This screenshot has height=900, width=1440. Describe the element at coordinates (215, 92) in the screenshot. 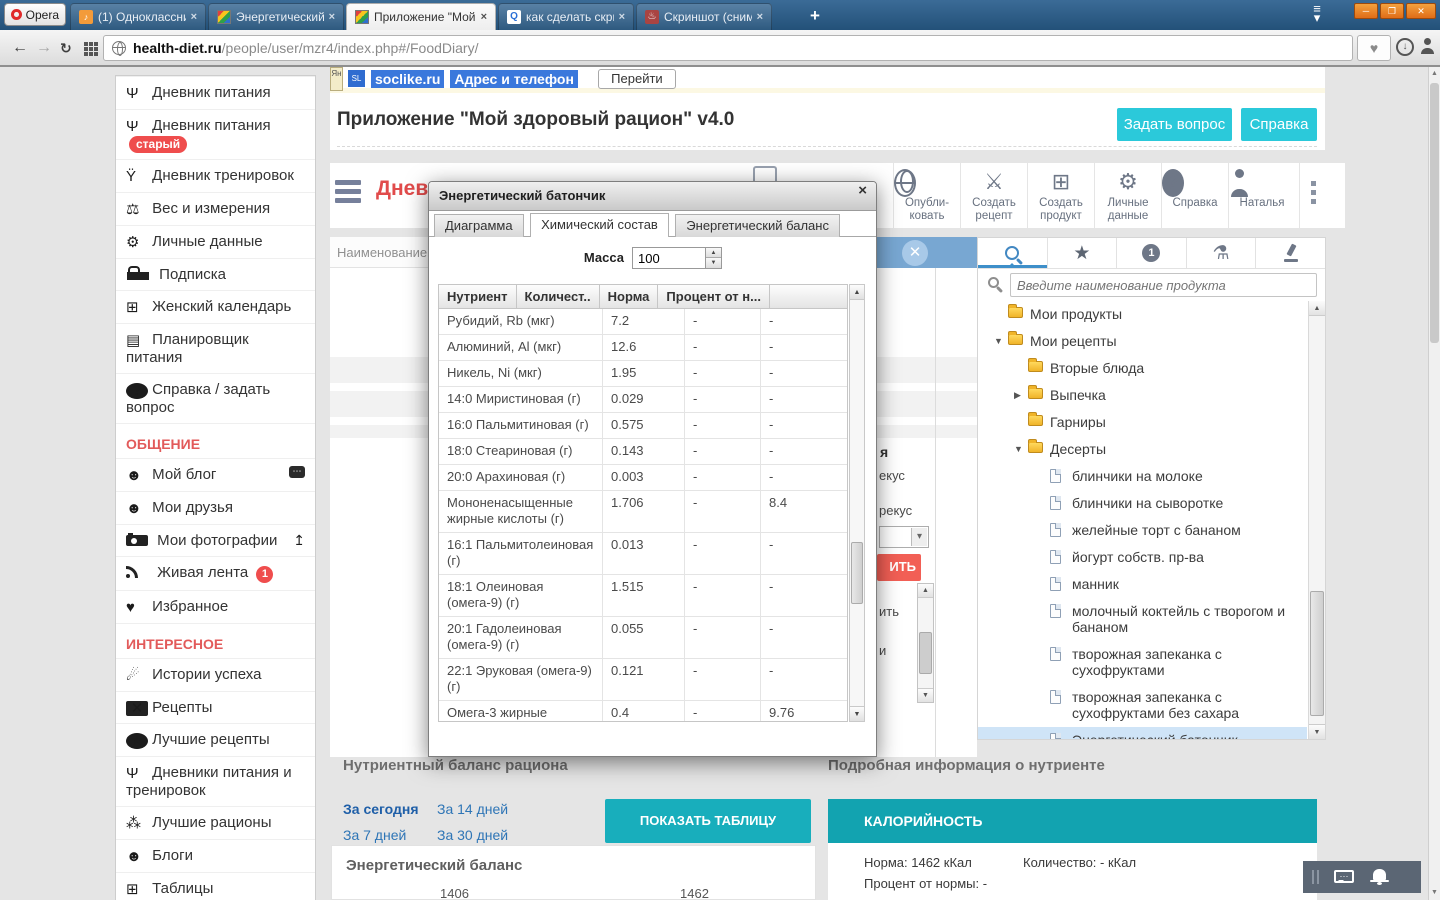

I see `sidebar-item: Ψ Дневник питания` at that location.